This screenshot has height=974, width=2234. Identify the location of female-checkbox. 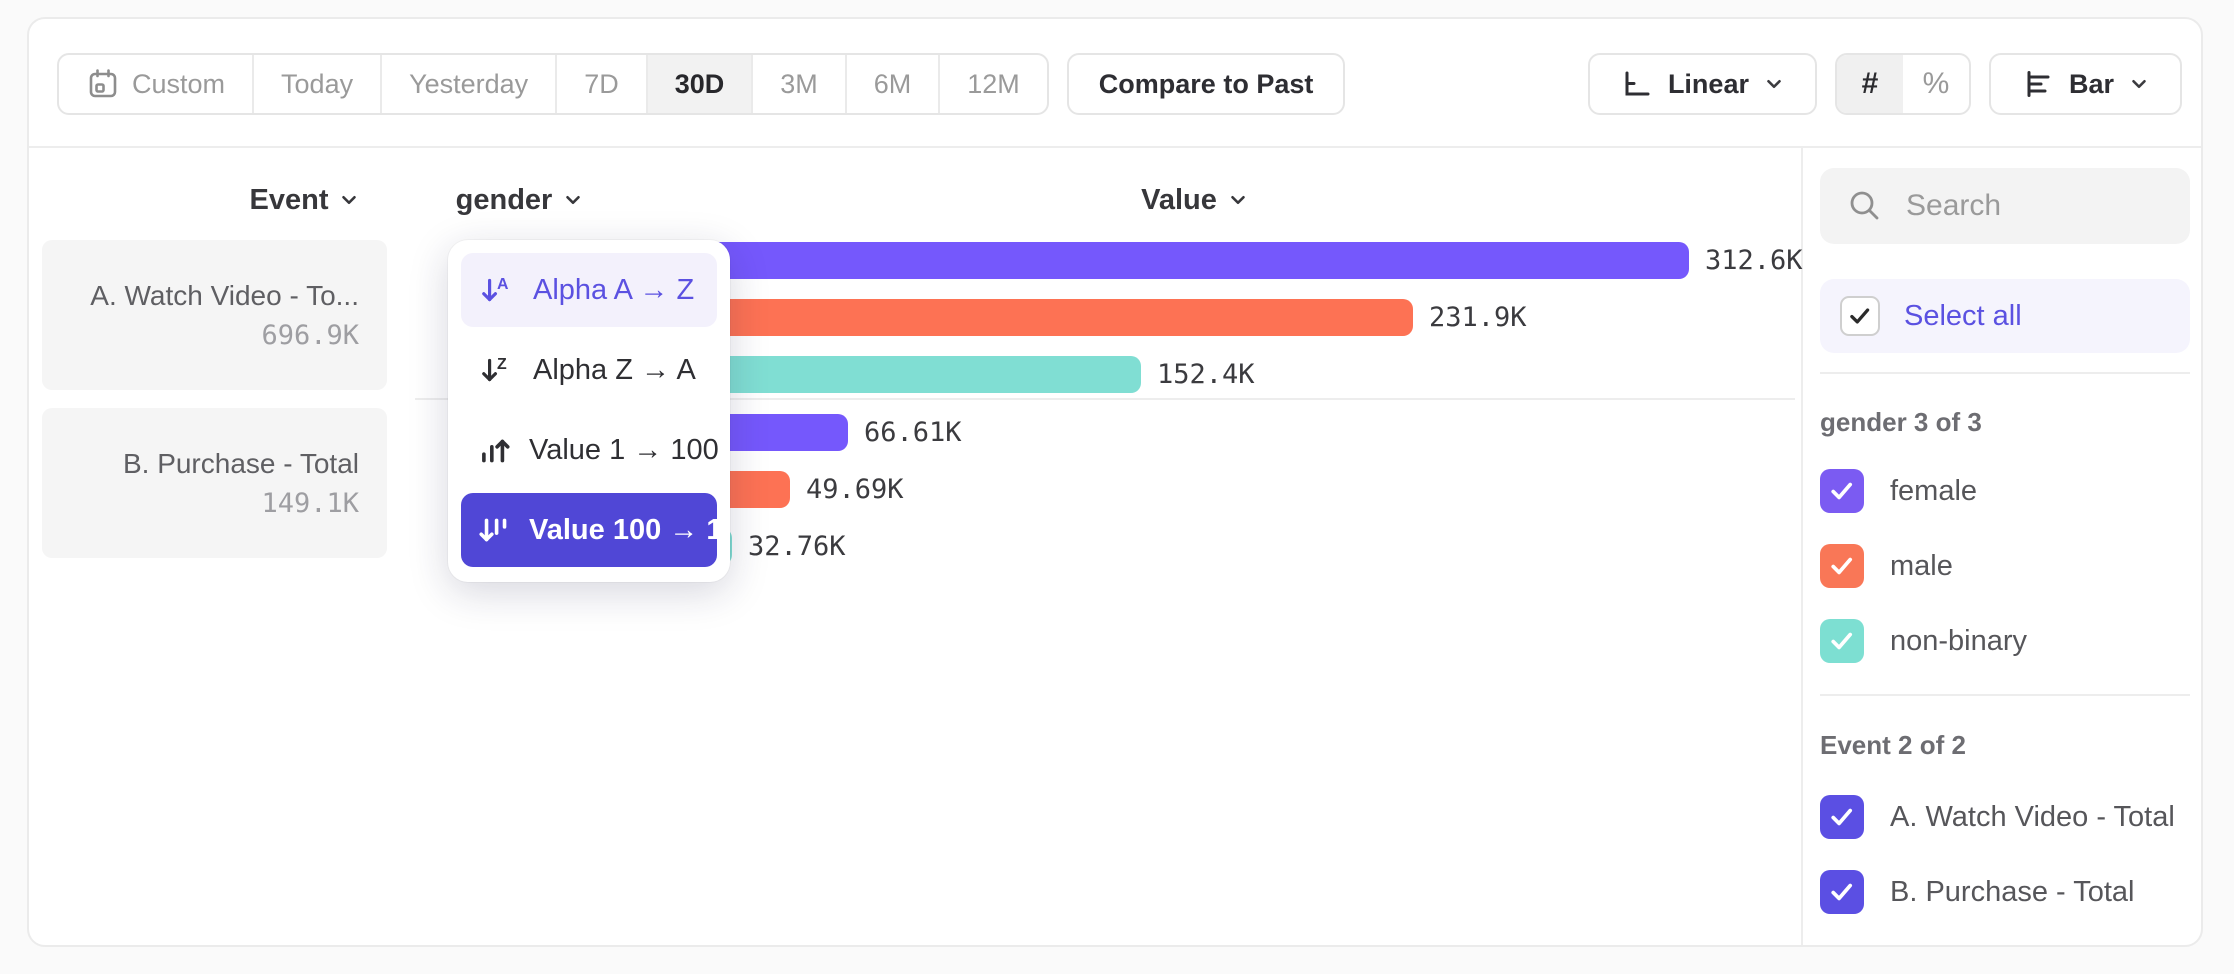
(1842, 491).